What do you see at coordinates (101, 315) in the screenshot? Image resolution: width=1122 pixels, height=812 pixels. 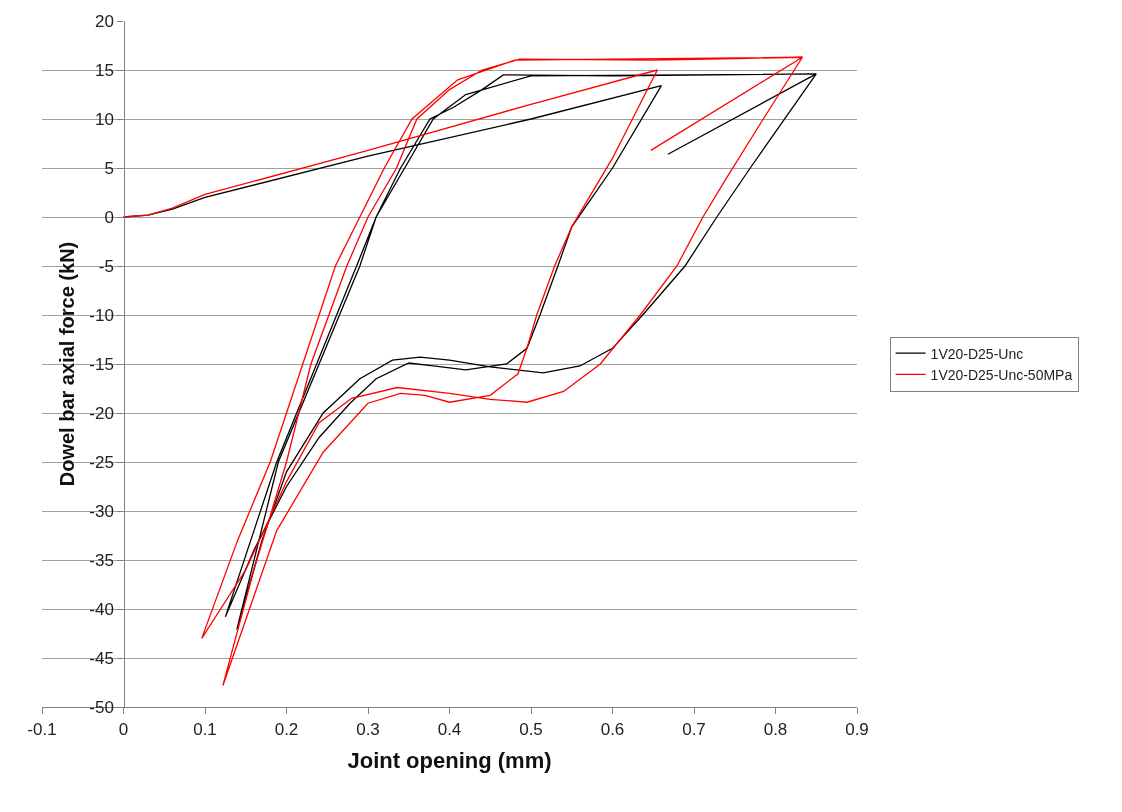 I see `y-tick-label: -10` at bounding box center [101, 315].